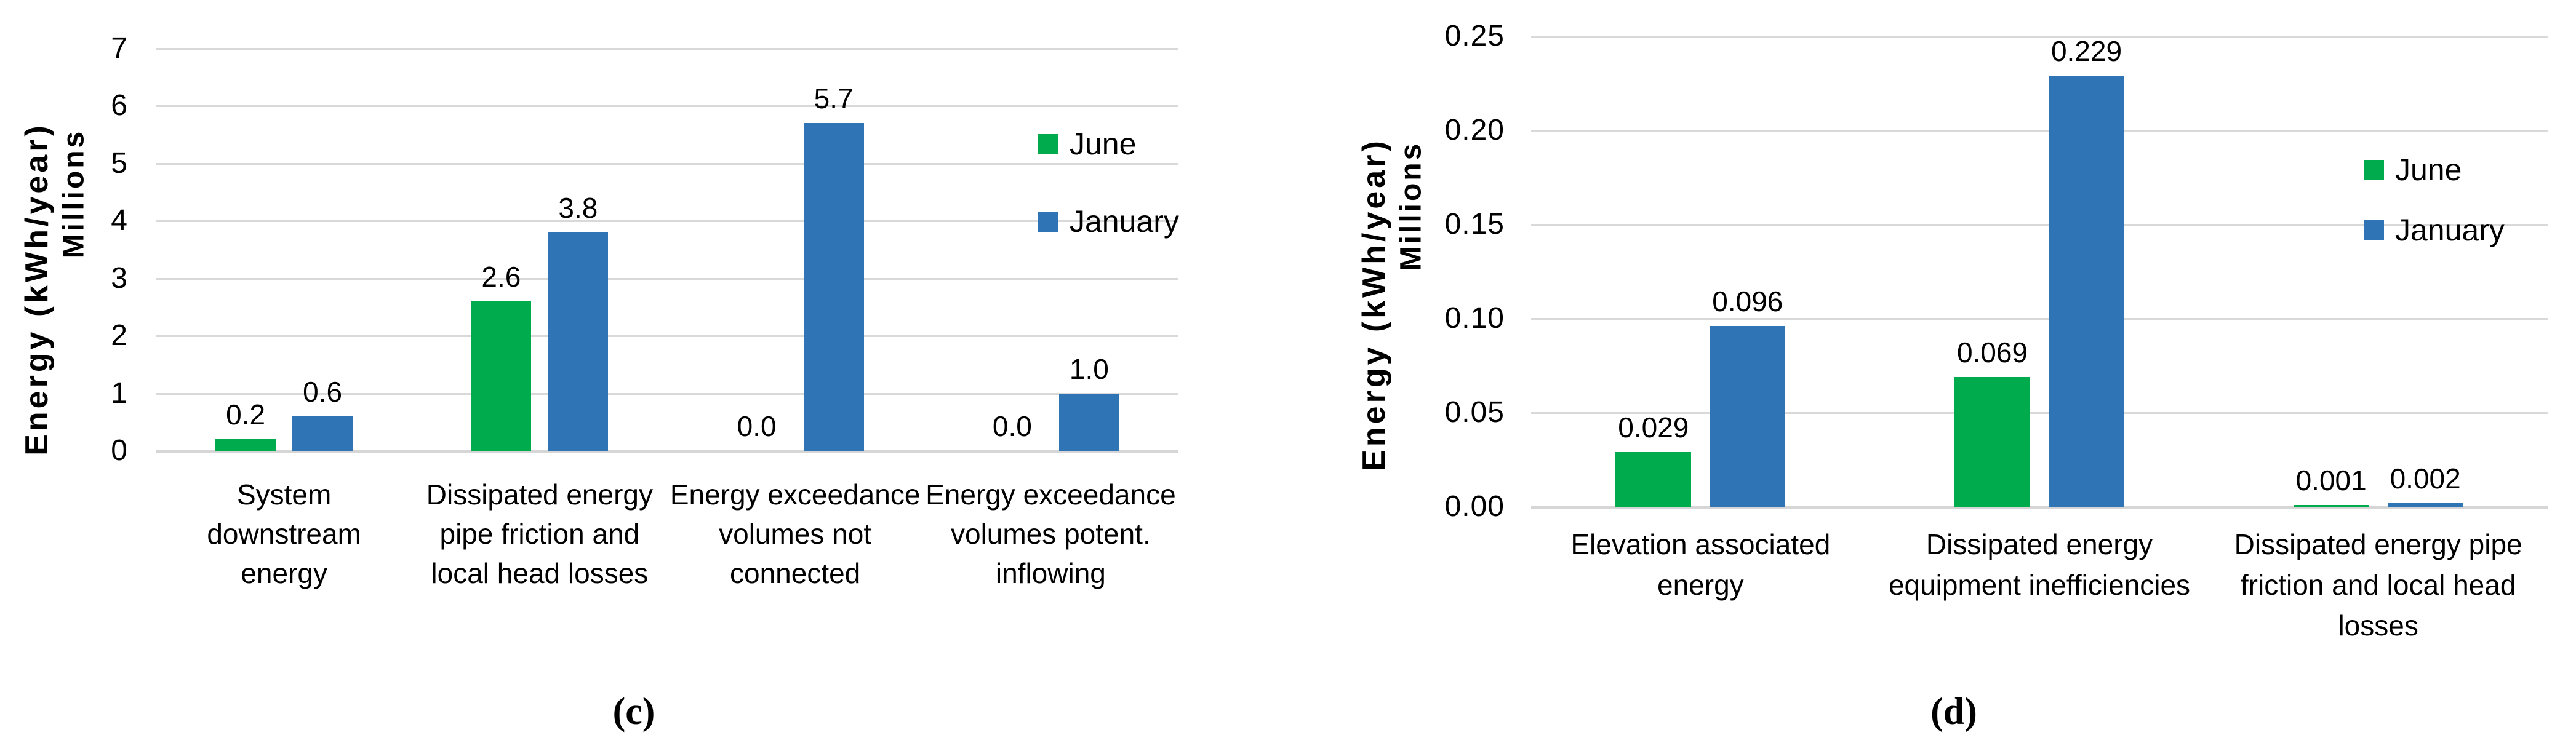 The height and width of the screenshot is (751, 2576). What do you see at coordinates (1474, 36) in the screenshot?
I see `y-tick-label: 0.25` at bounding box center [1474, 36].